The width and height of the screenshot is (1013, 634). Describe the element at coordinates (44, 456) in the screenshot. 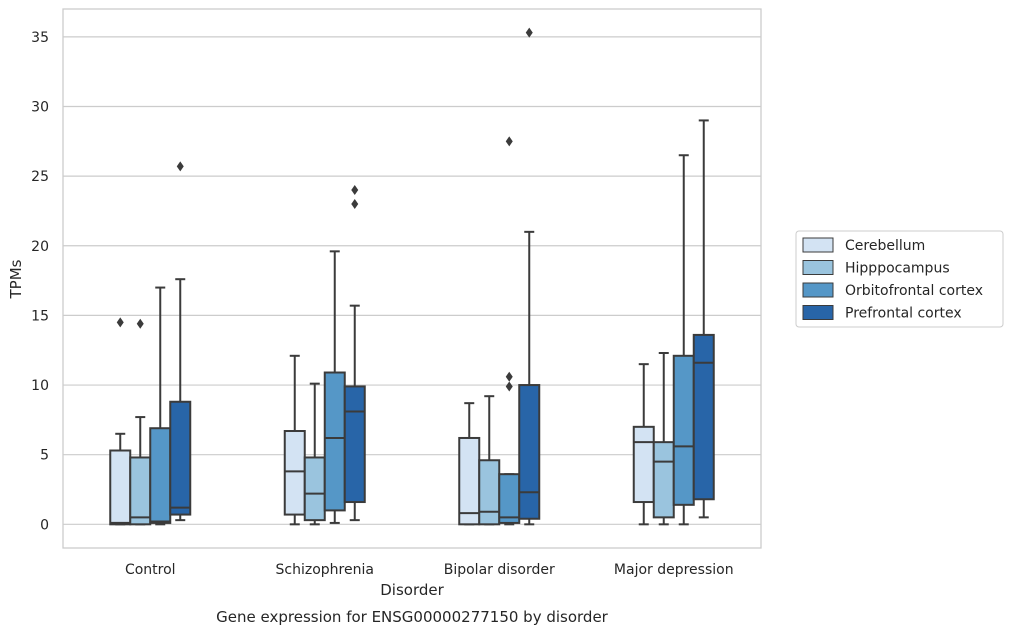

I see `y-tick-label: 5` at that location.